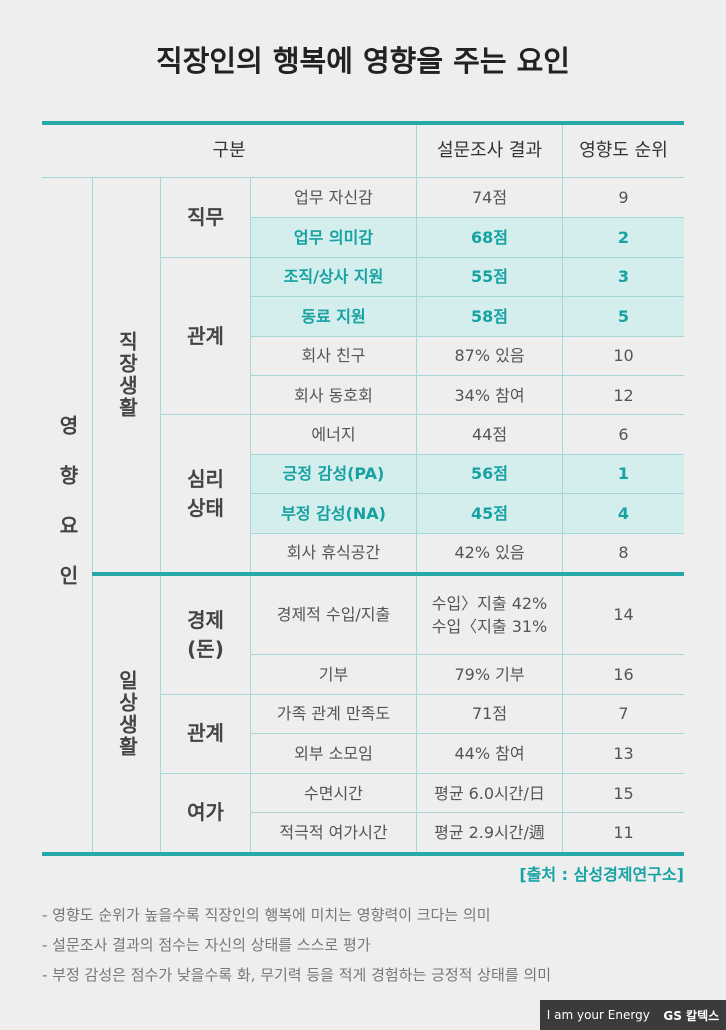 The image size is (726, 1030). What do you see at coordinates (623, 151) in the screenshot?
I see `header-cell: 영향도 순위` at bounding box center [623, 151].